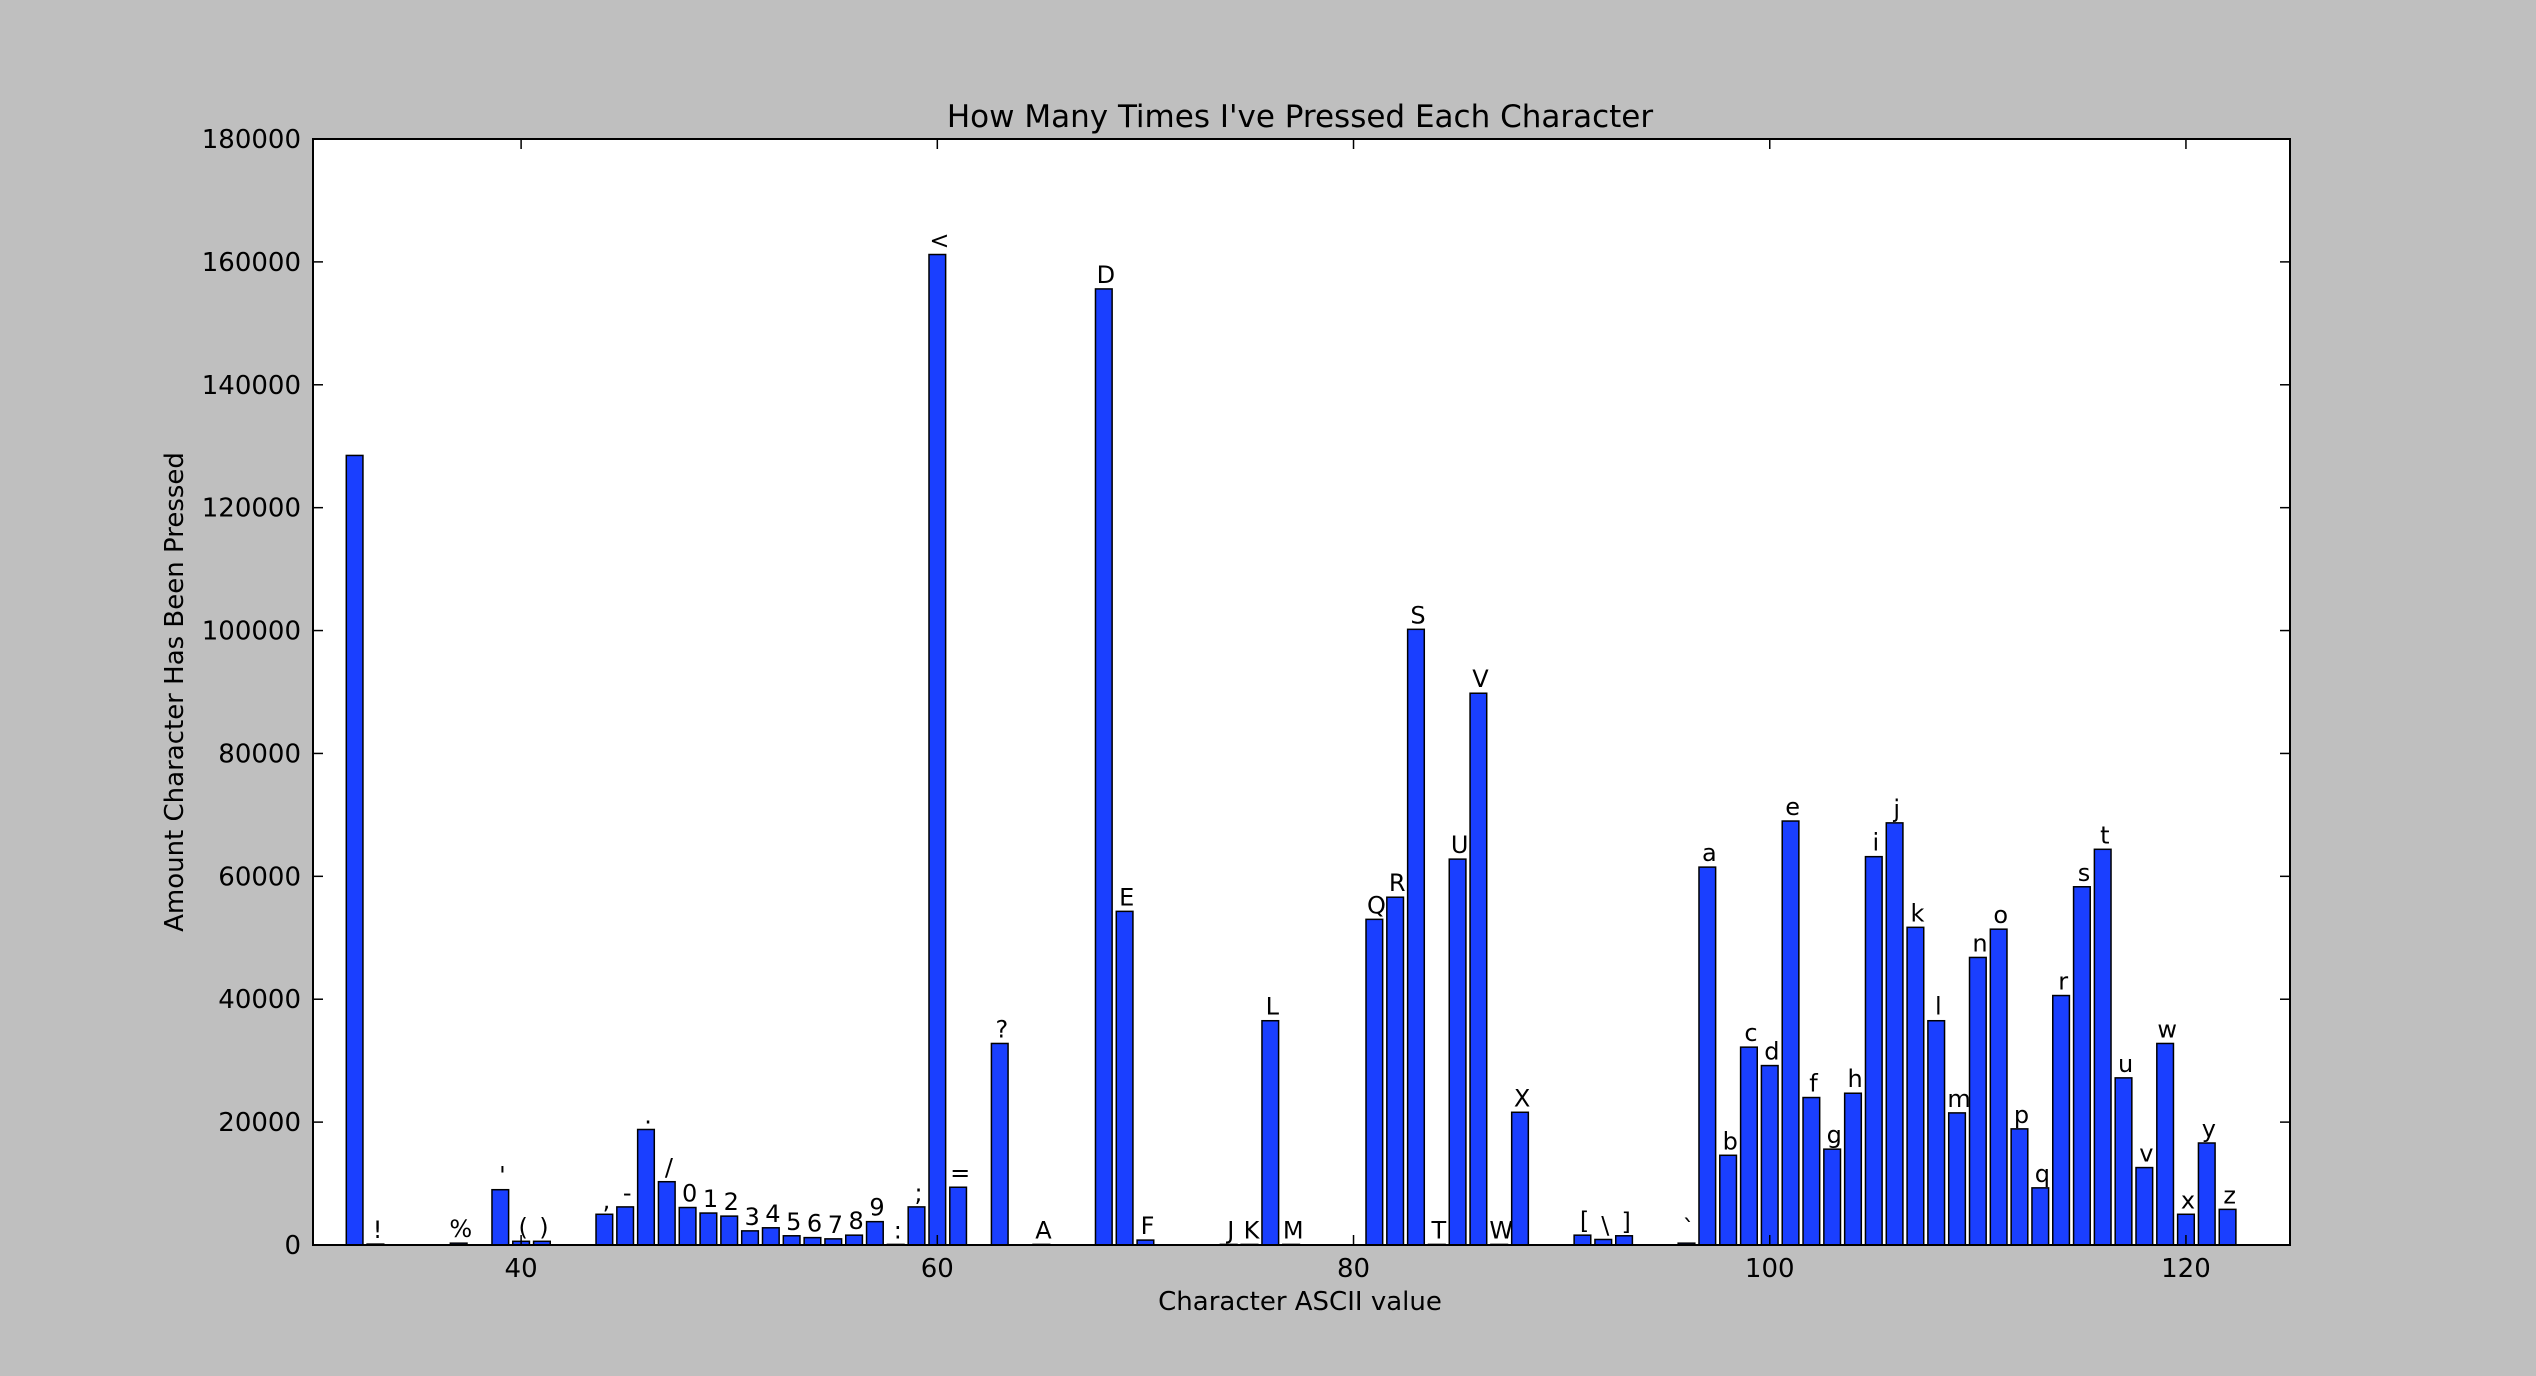 The height and width of the screenshot is (1376, 2536). Describe the element at coordinates (460, 1229) in the screenshot. I see `bar-label: %` at that location.